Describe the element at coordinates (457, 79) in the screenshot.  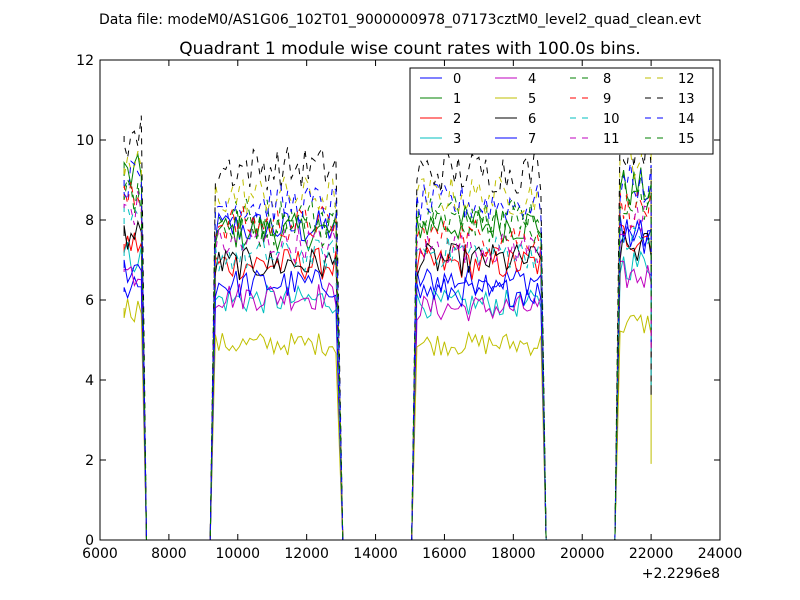
I see `legend-label-0: 0` at that location.